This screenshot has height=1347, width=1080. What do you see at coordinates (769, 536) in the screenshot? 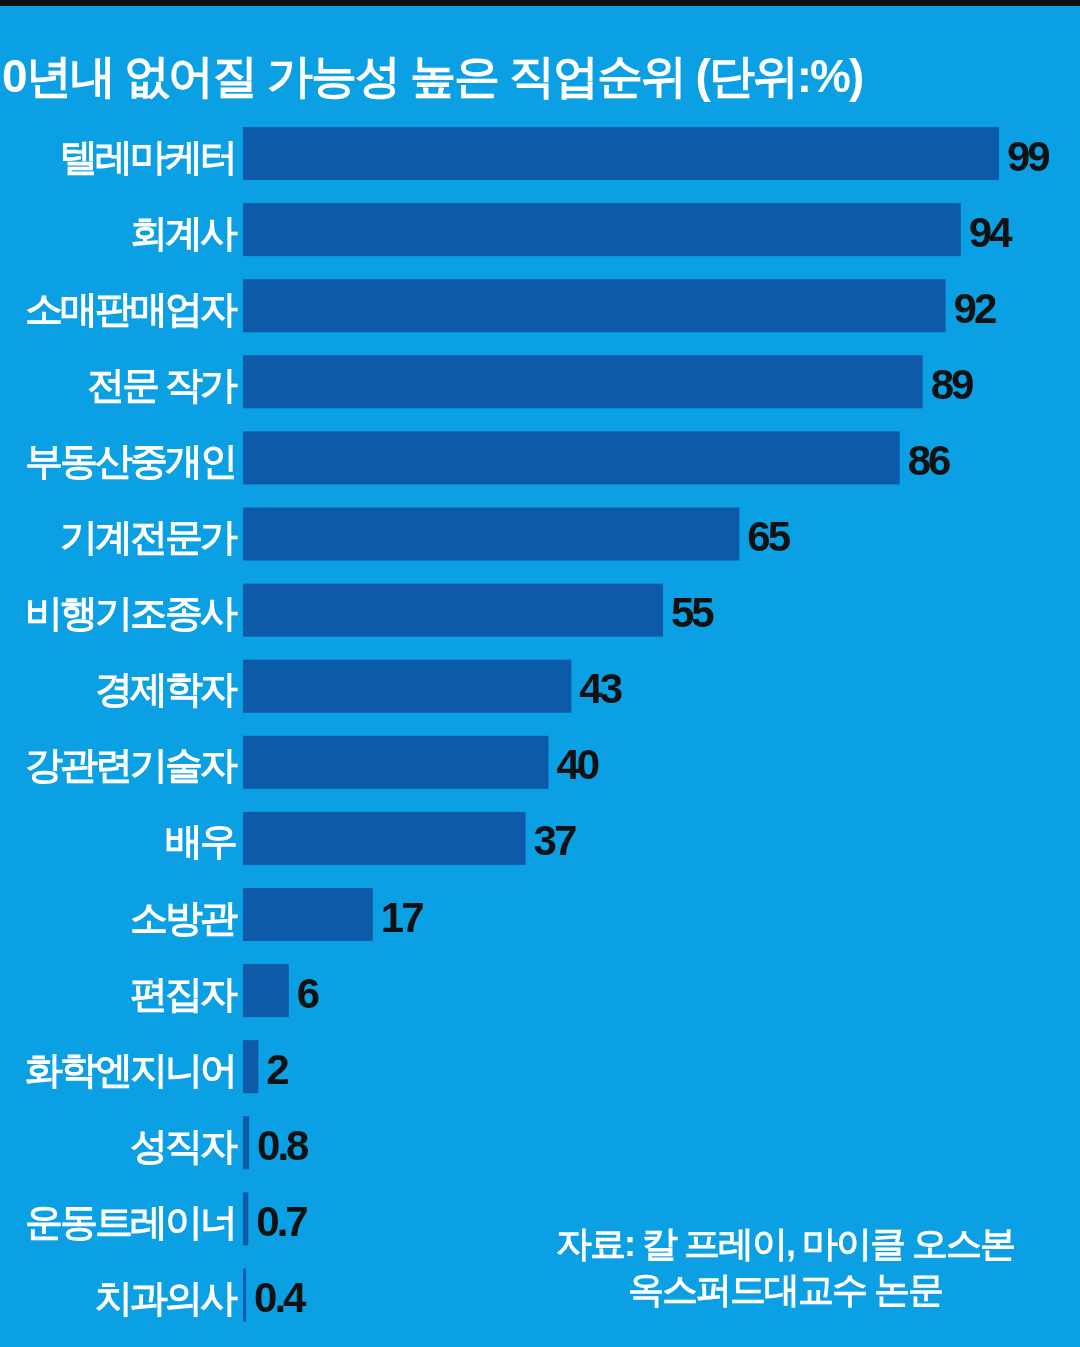
I see `data-label: 65` at bounding box center [769, 536].